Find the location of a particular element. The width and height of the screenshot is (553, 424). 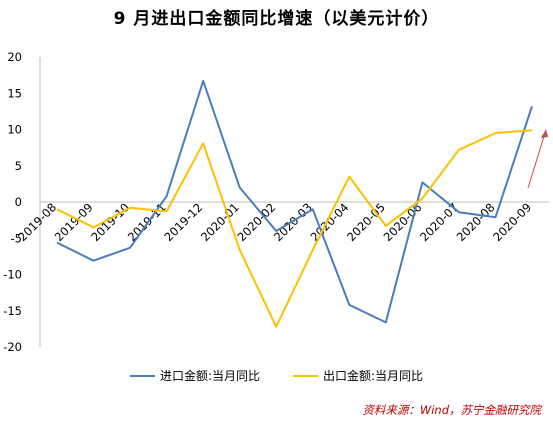

trend-arrow is located at coordinates (537, 159).